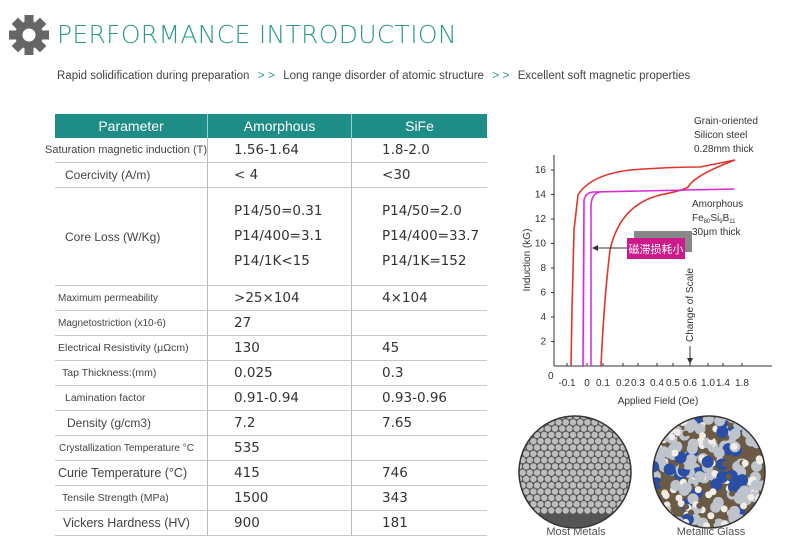  I want to click on sife-cell: P14/50=2.0 P14/400=33.7 P14/1K=152, so click(419, 236).